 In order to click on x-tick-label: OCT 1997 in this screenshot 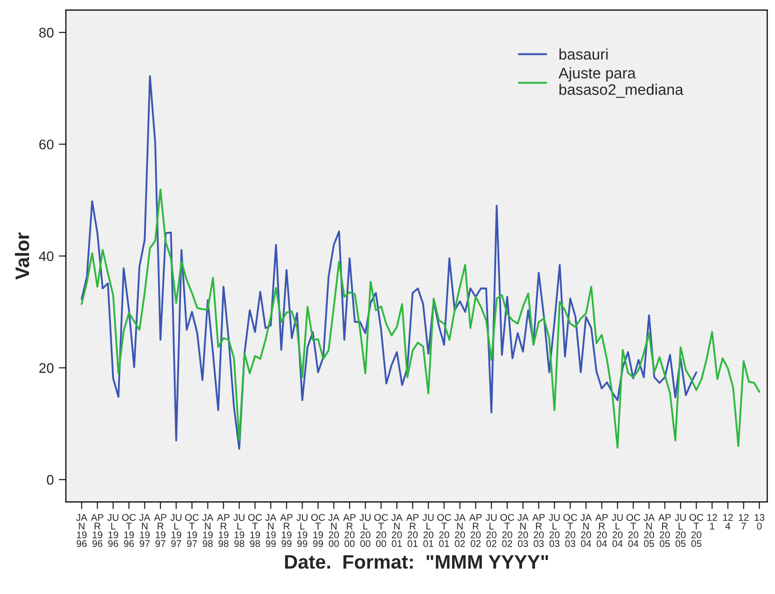, I will do `click(192, 531)`.